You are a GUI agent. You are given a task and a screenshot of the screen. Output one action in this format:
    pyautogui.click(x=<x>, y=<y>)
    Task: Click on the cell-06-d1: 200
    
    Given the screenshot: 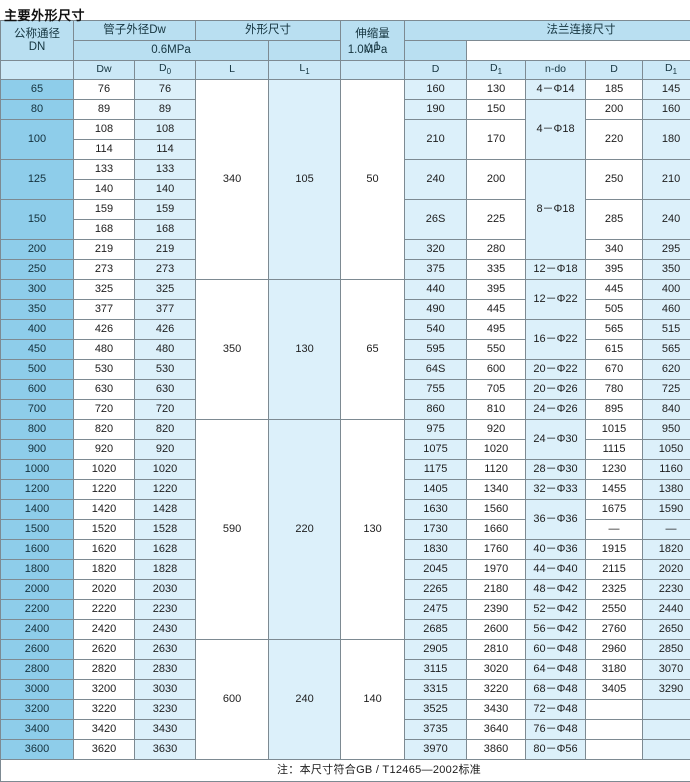 What is the action you would take?
    pyautogui.click(x=496, y=180)
    